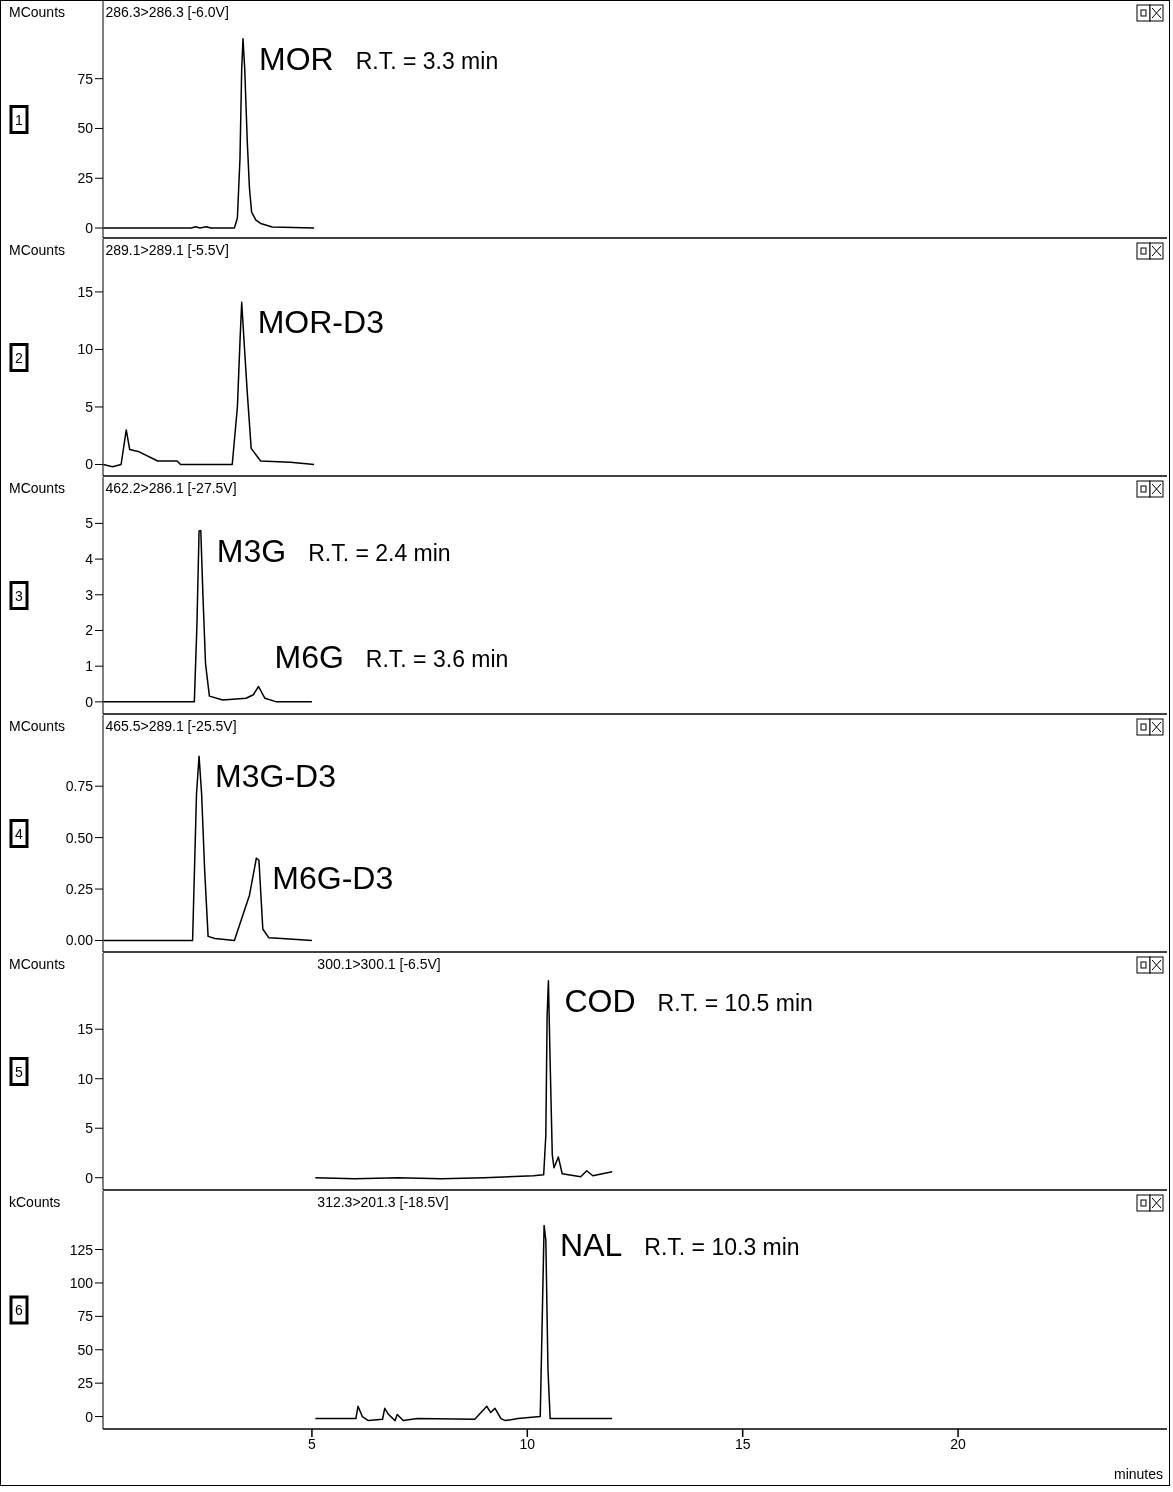 The height and width of the screenshot is (1492, 1173). Describe the element at coordinates (1138, 1474) in the screenshot. I see `x-axis-title: minutes` at that location.